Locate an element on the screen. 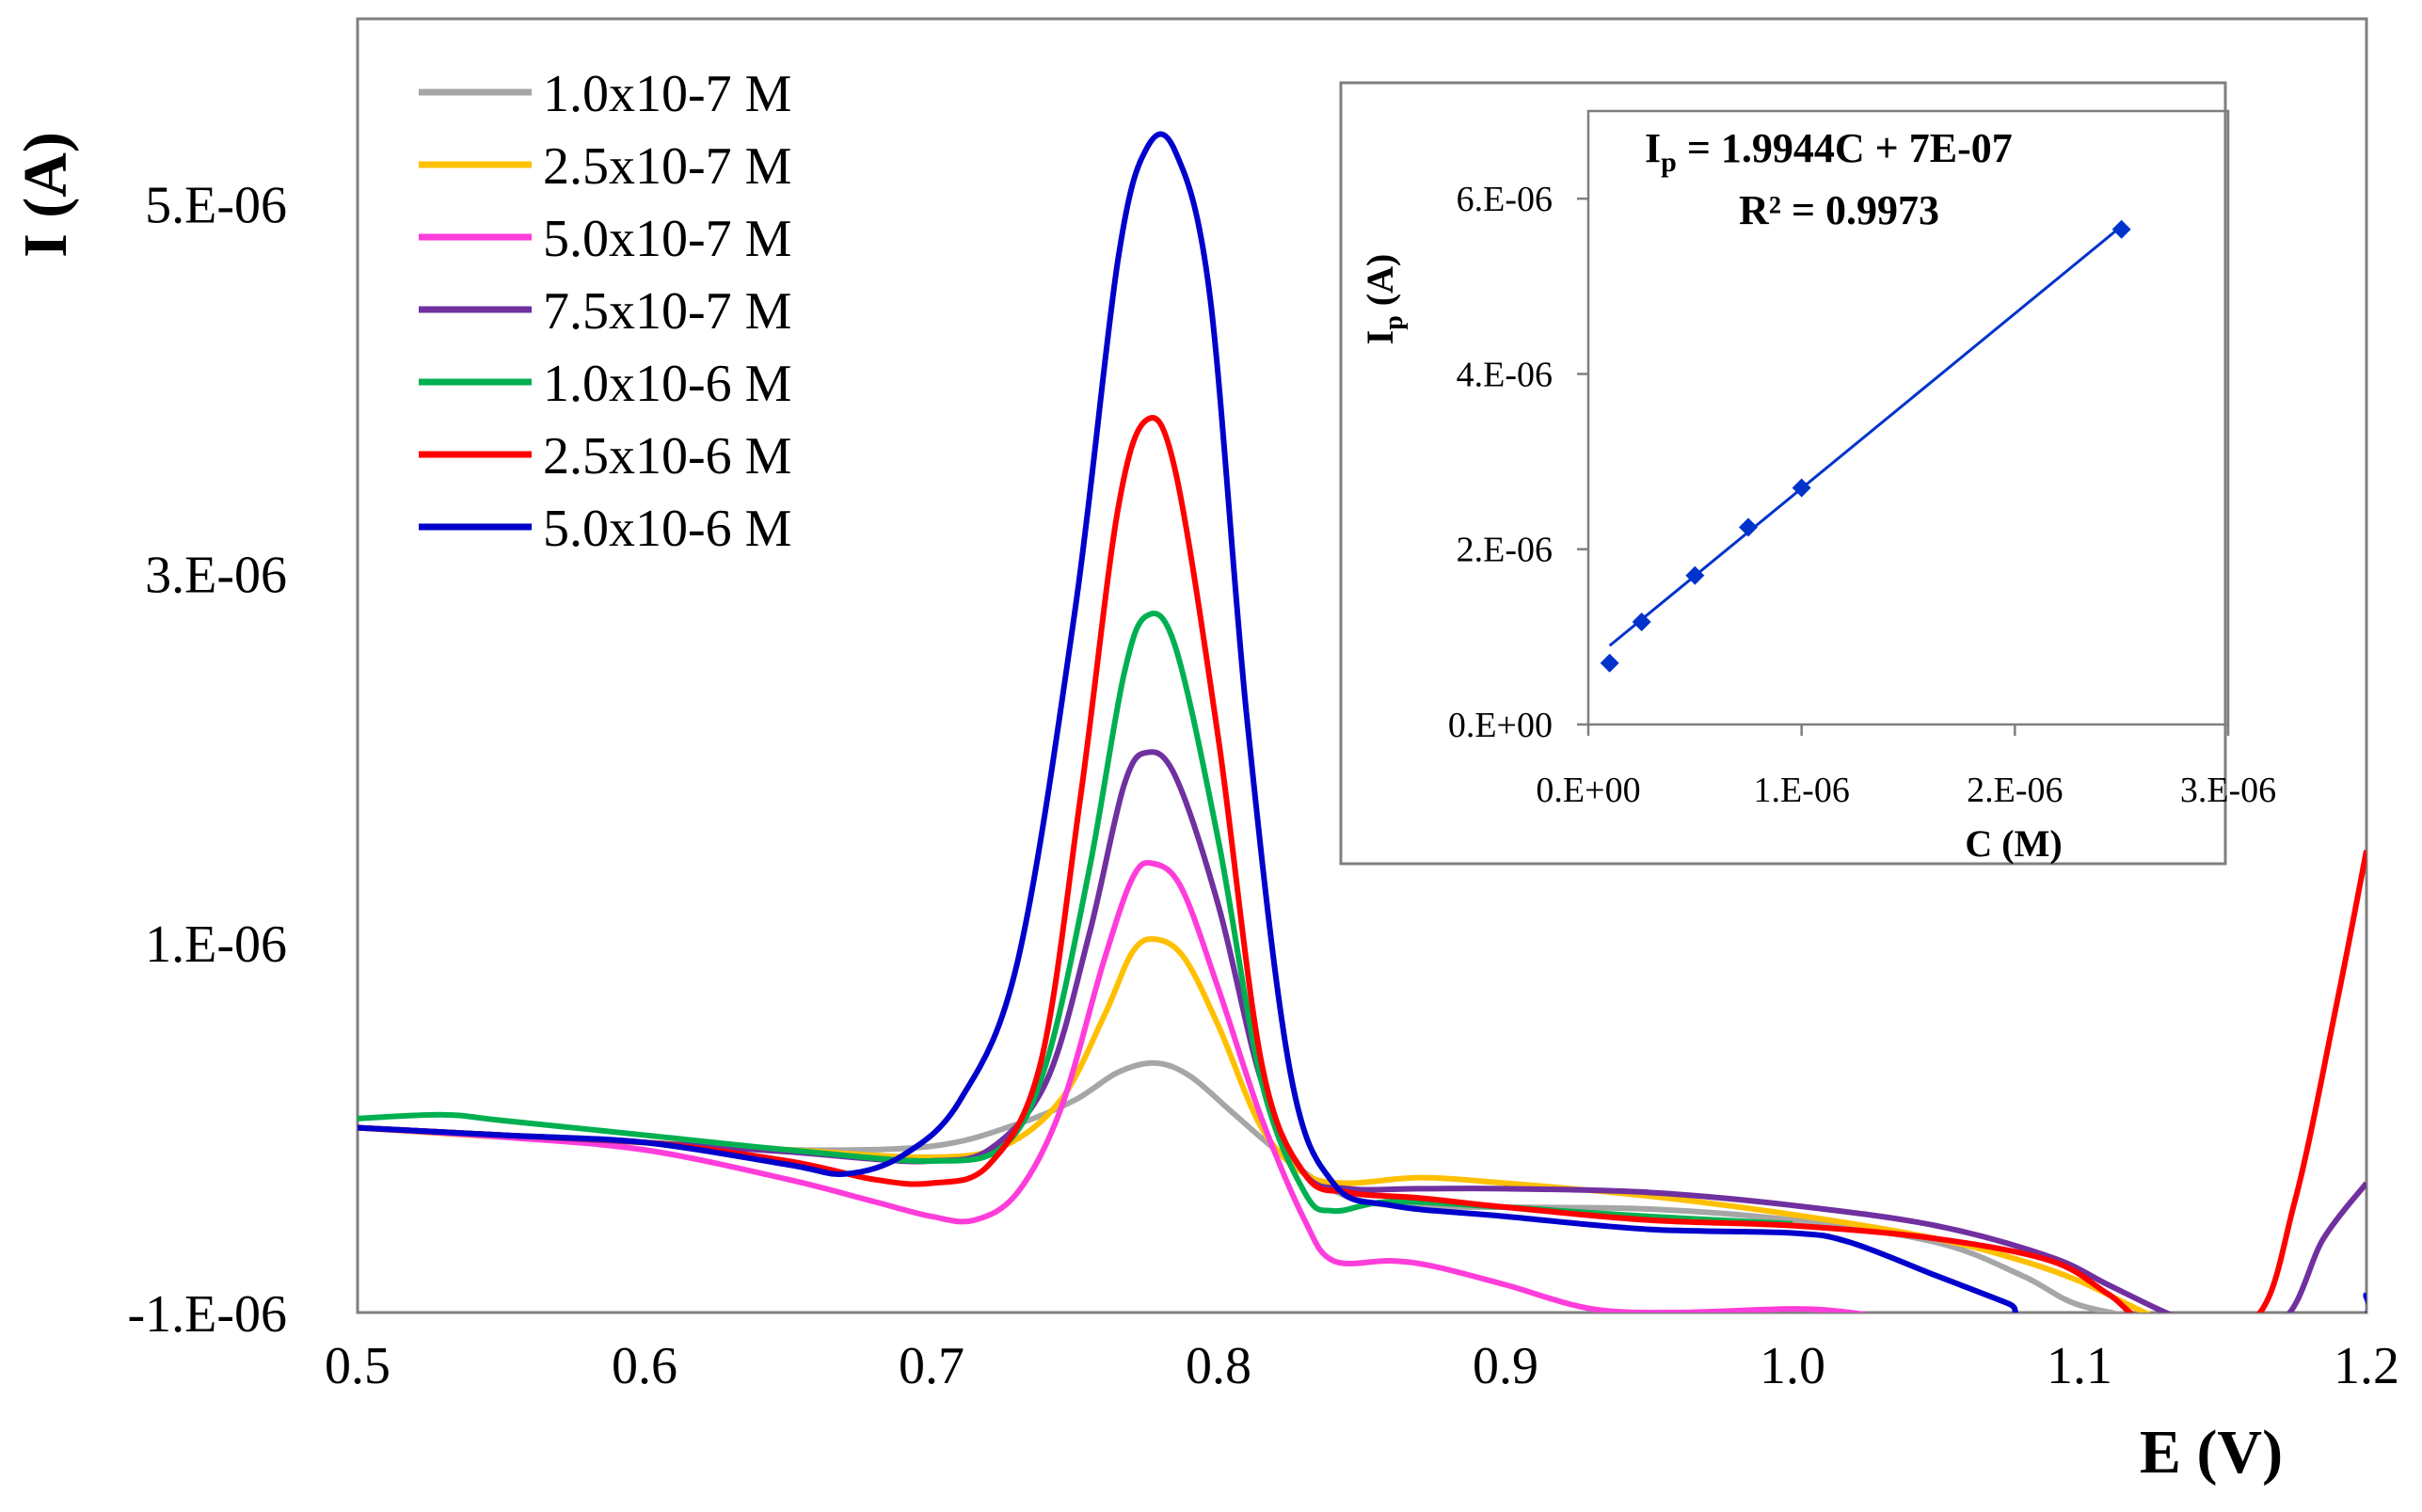  legend-item-2-5x10-6-m: 2.5x10-6 M is located at coordinates (605, 456).